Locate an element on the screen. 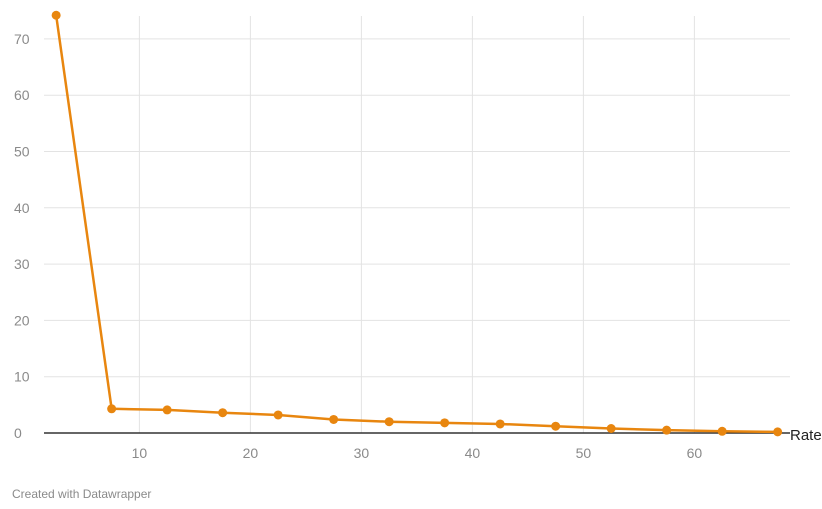  y-tick-label: 50 is located at coordinates (22, 152).